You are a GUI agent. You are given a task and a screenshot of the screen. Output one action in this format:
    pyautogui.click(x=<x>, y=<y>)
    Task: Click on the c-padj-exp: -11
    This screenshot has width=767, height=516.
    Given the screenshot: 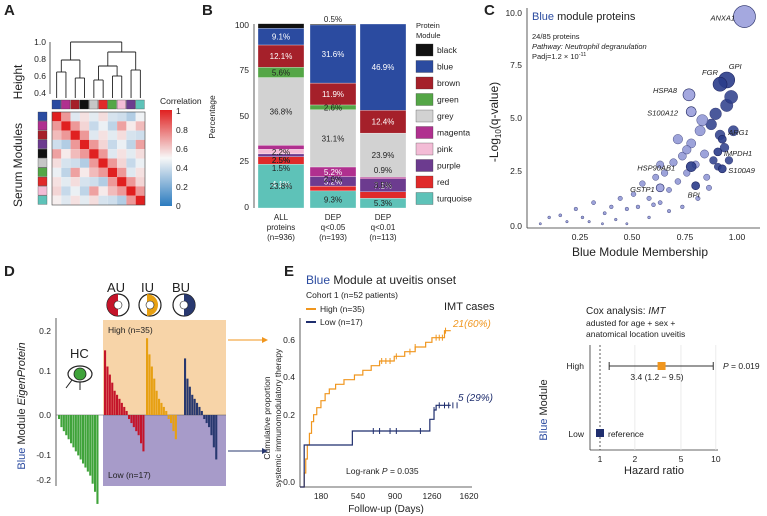 What is the action you would take?
    pyautogui.click(x=583, y=55)
    